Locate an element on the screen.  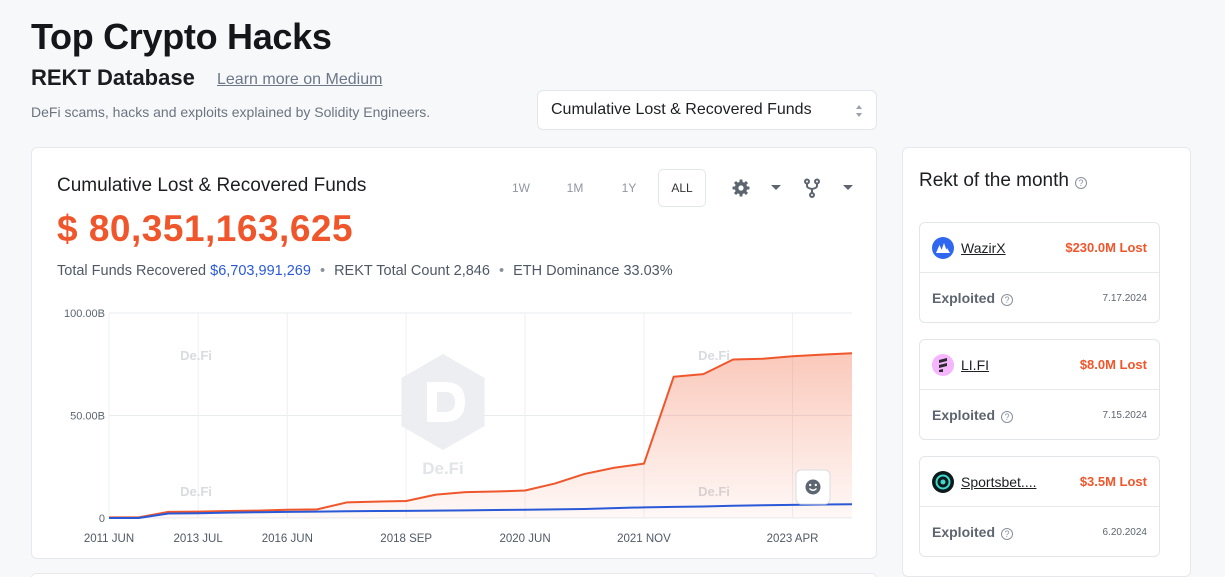
total-lost-value: $ 80,351,163,625 is located at coordinates (205, 228).